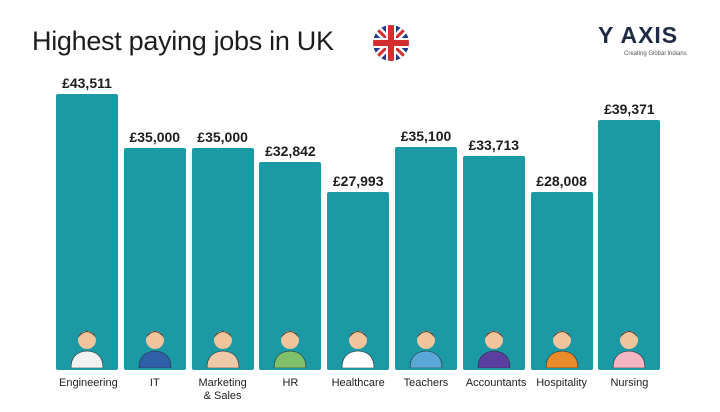  I want to click on x-tick-label: IT, so click(154, 383).